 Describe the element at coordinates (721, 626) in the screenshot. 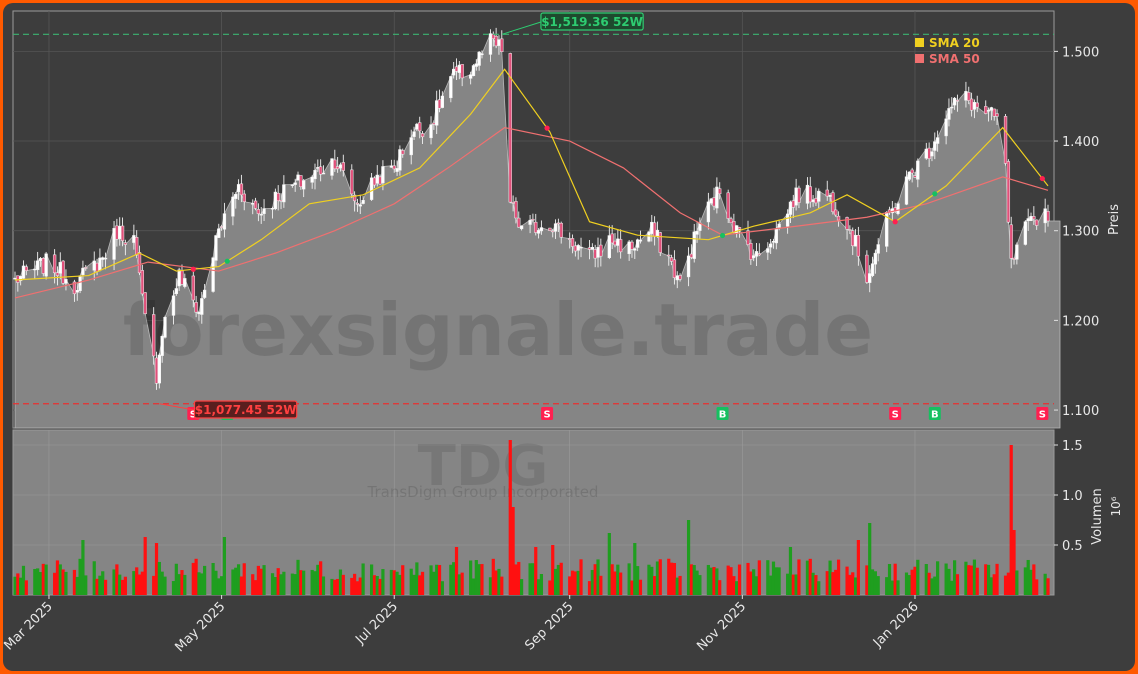

I see `x-tick-label: Nov 2025` at that location.